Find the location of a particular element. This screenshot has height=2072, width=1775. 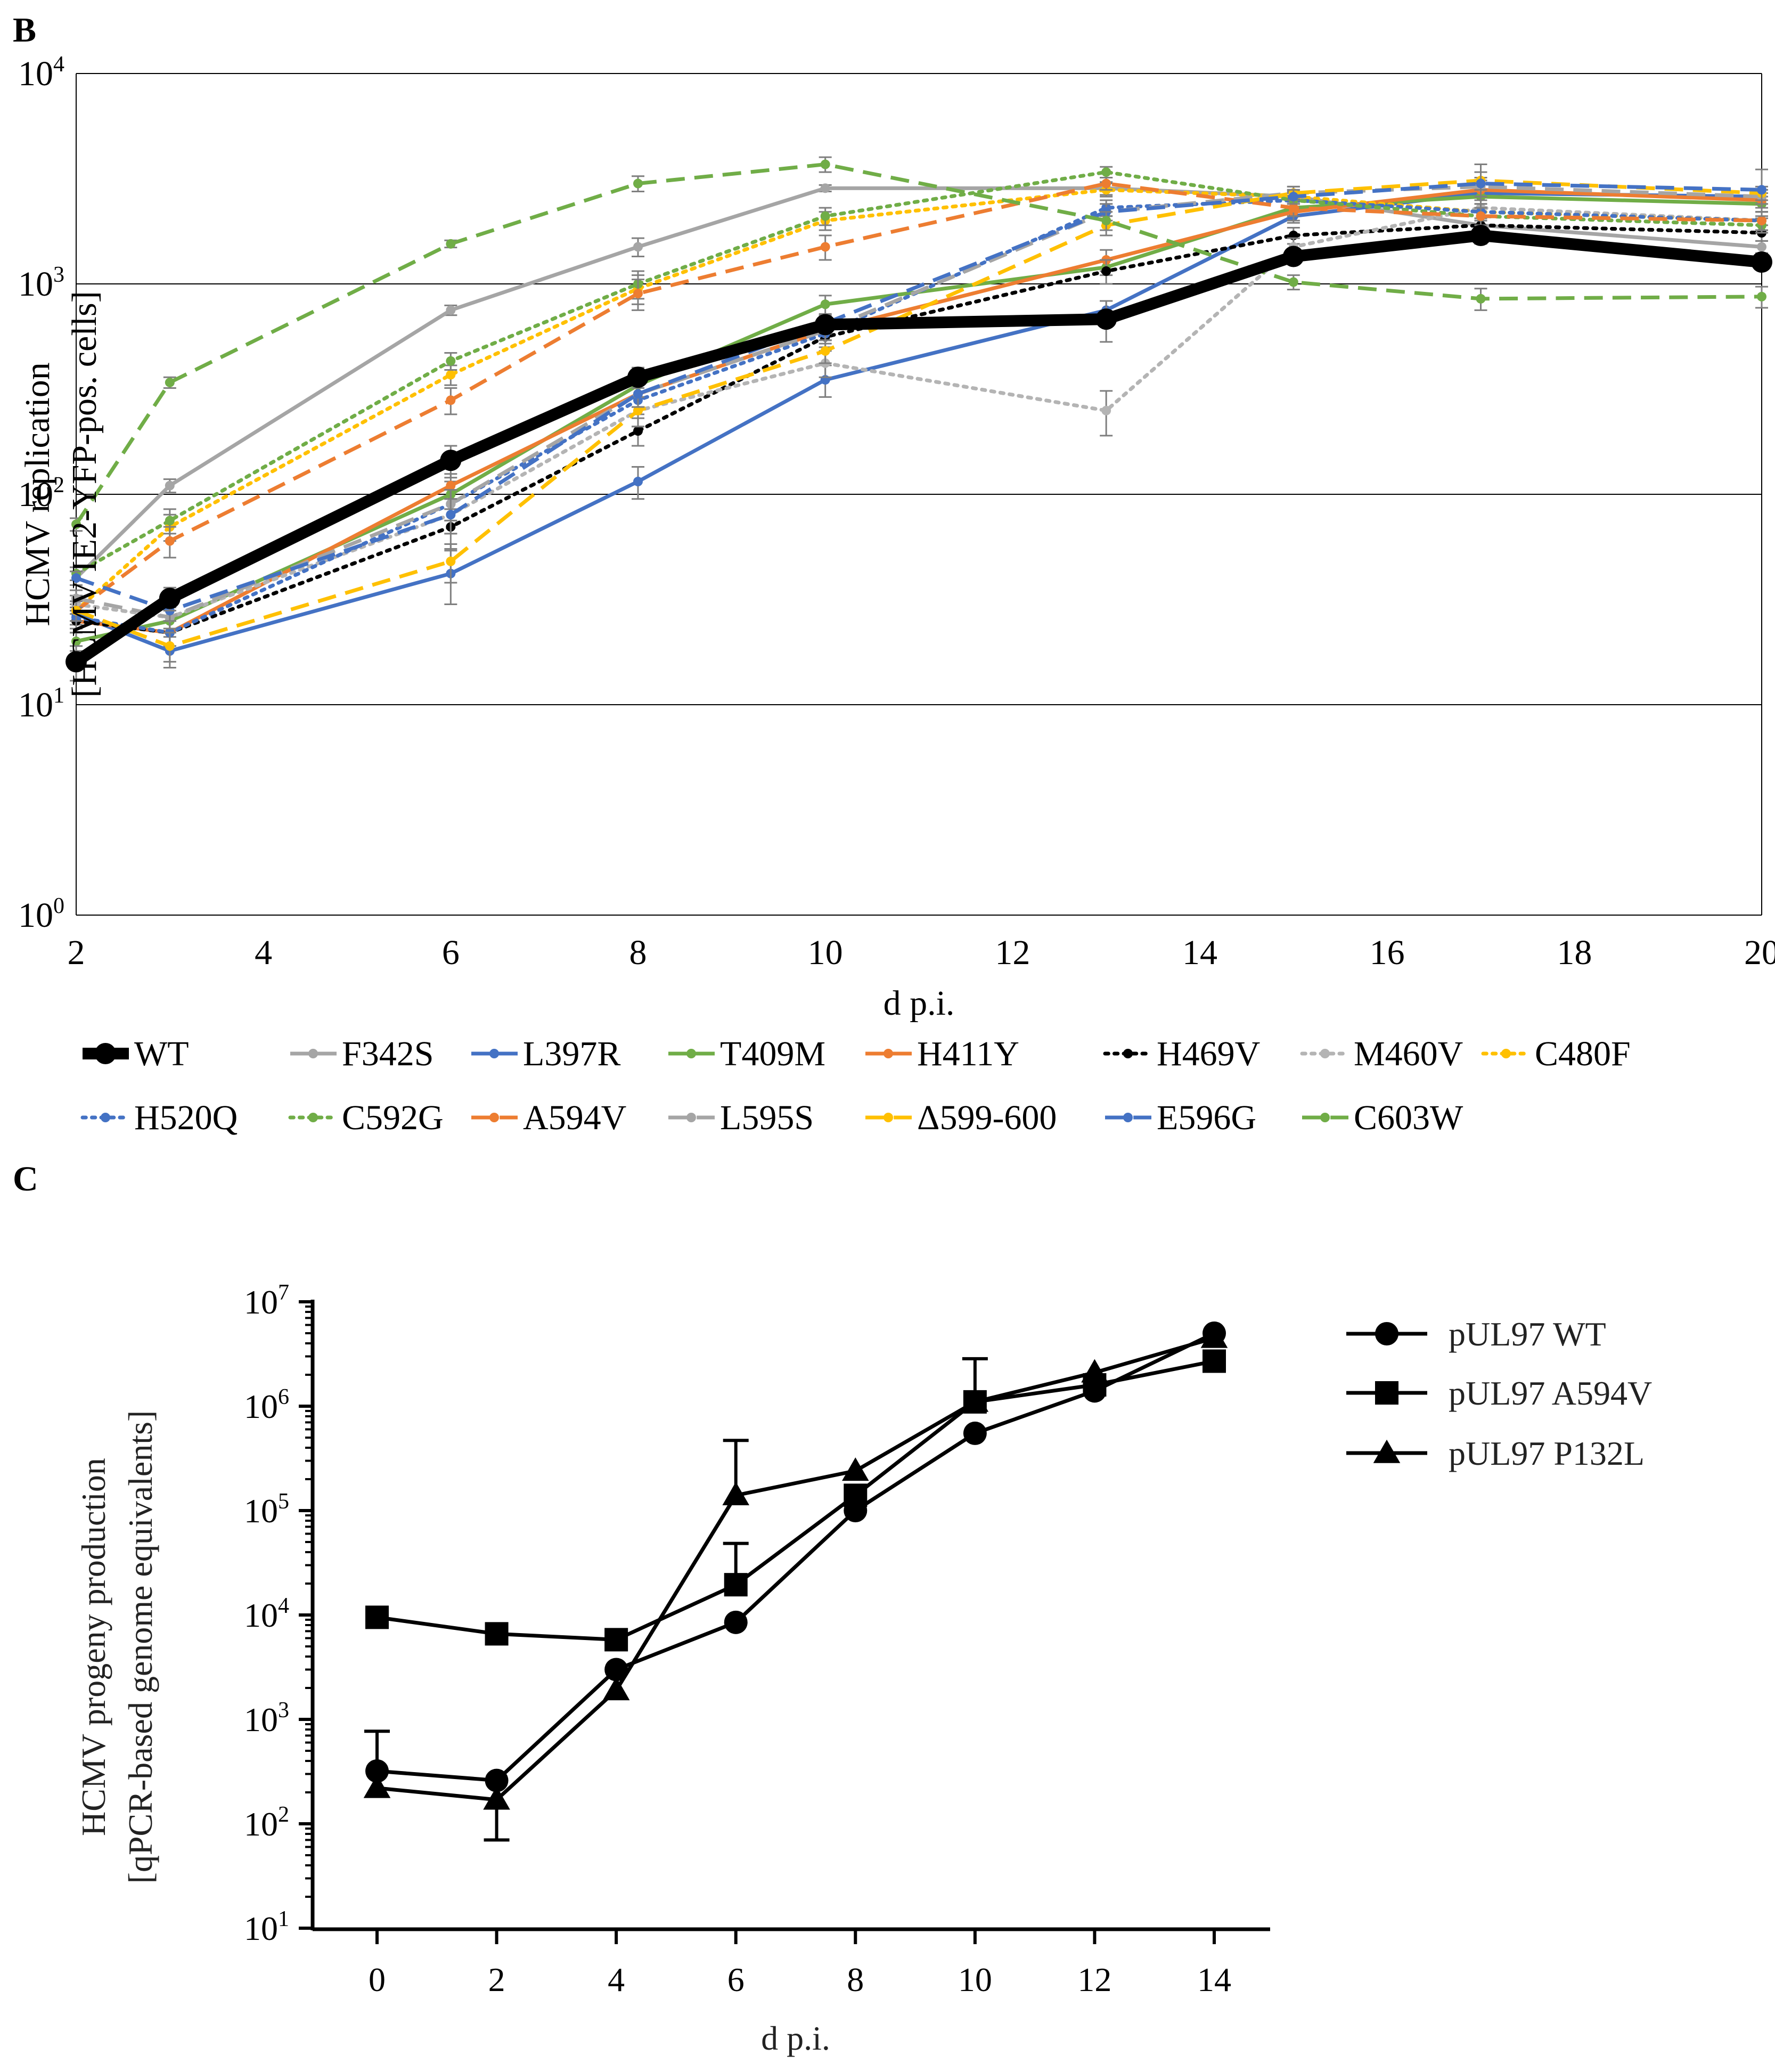

y-tick-label-10e0-base: 10 is located at coordinates (35, 915).